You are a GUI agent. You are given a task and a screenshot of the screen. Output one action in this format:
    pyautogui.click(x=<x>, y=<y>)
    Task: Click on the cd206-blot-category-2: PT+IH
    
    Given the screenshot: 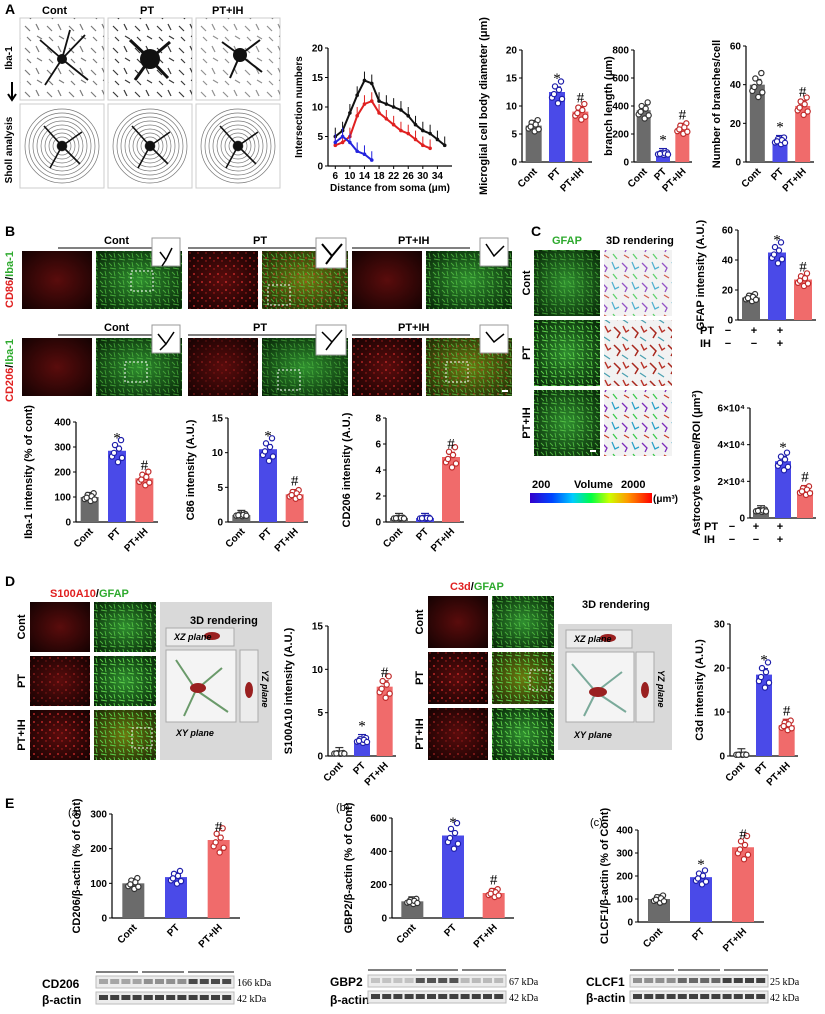 What is the action you would take?
    pyautogui.click(x=211, y=936)
    